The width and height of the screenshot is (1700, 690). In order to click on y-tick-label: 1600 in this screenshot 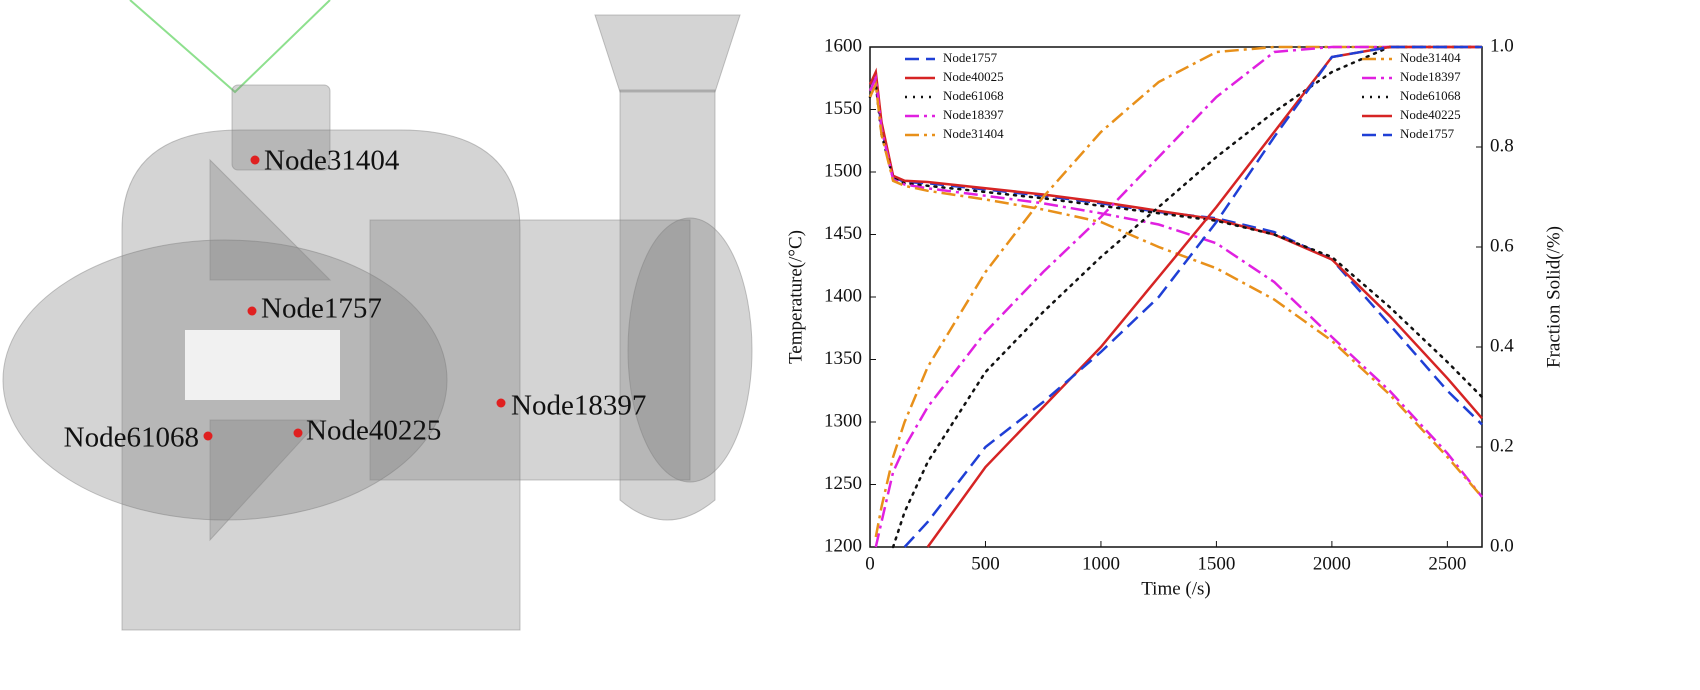, I will do `click(843, 45)`.